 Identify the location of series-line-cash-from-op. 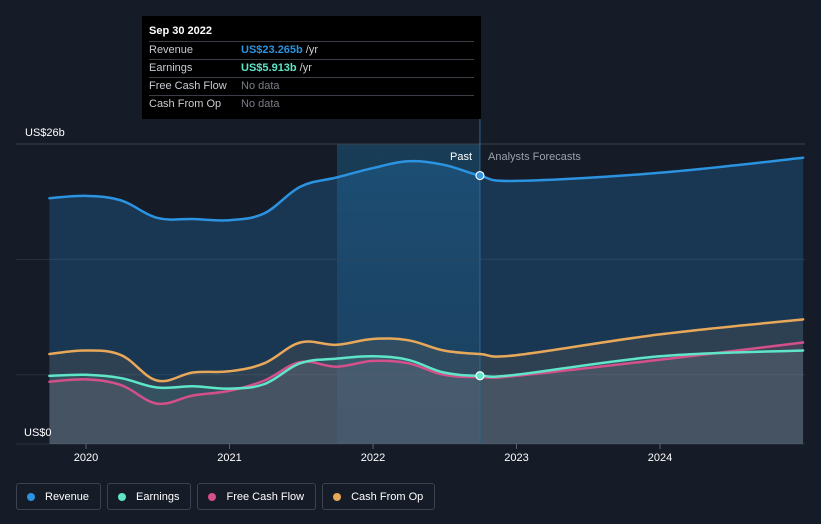
(426, 350).